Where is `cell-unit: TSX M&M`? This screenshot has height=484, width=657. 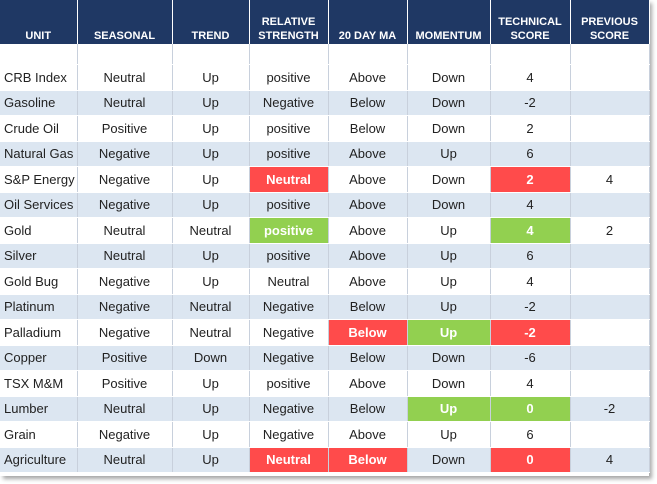 cell-unit: TSX M&M is located at coordinates (39, 383).